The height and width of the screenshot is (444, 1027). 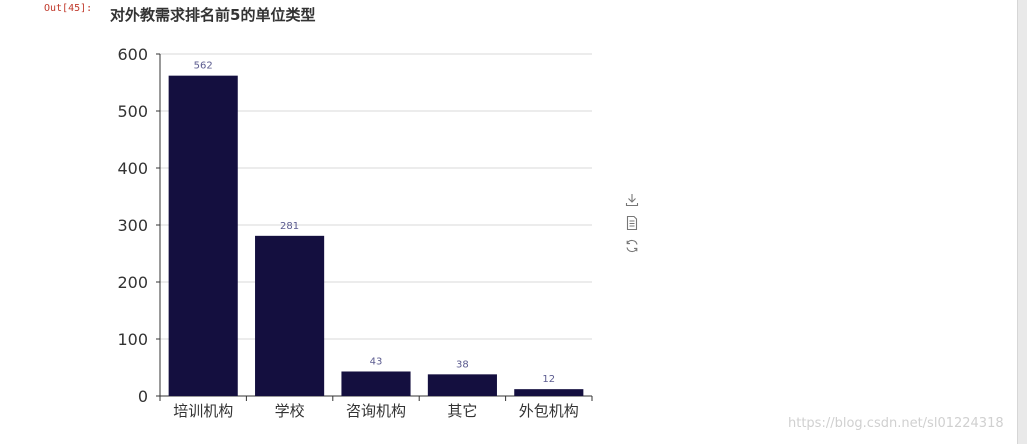 What do you see at coordinates (548, 379) in the screenshot?
I see `data-label: 12` at bounding box center [548, 379].